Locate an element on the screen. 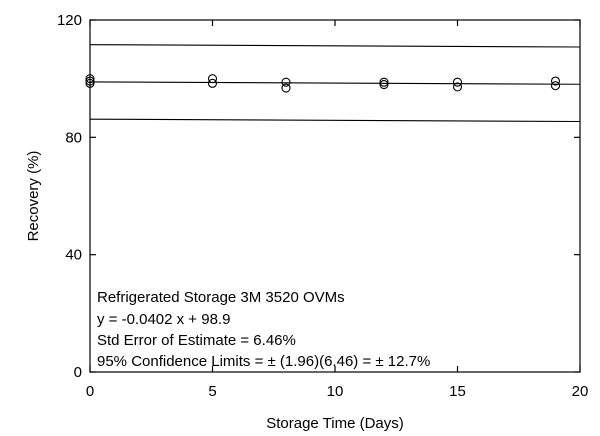 The height and width of the screenshot is (436, 600). x-tick-label: 20 is located at coordinates (580, 391).